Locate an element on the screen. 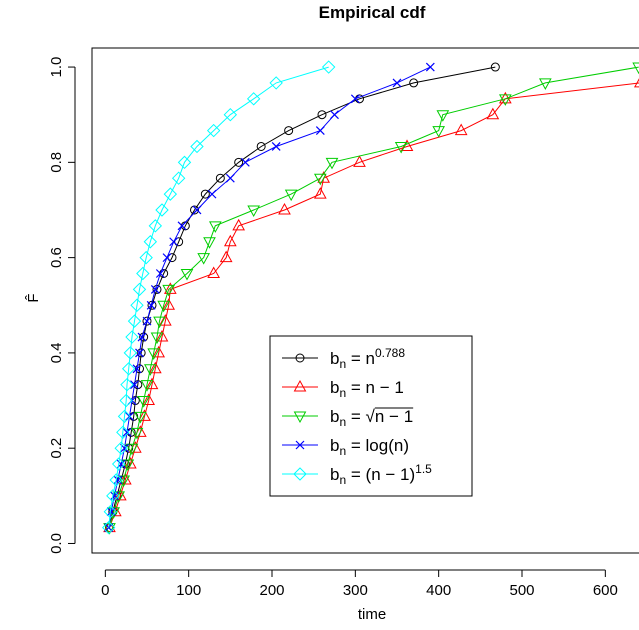 The height and width of the screenshot is (630, 639). y-axis-label: F̂ is located at coordinates (33, 297).